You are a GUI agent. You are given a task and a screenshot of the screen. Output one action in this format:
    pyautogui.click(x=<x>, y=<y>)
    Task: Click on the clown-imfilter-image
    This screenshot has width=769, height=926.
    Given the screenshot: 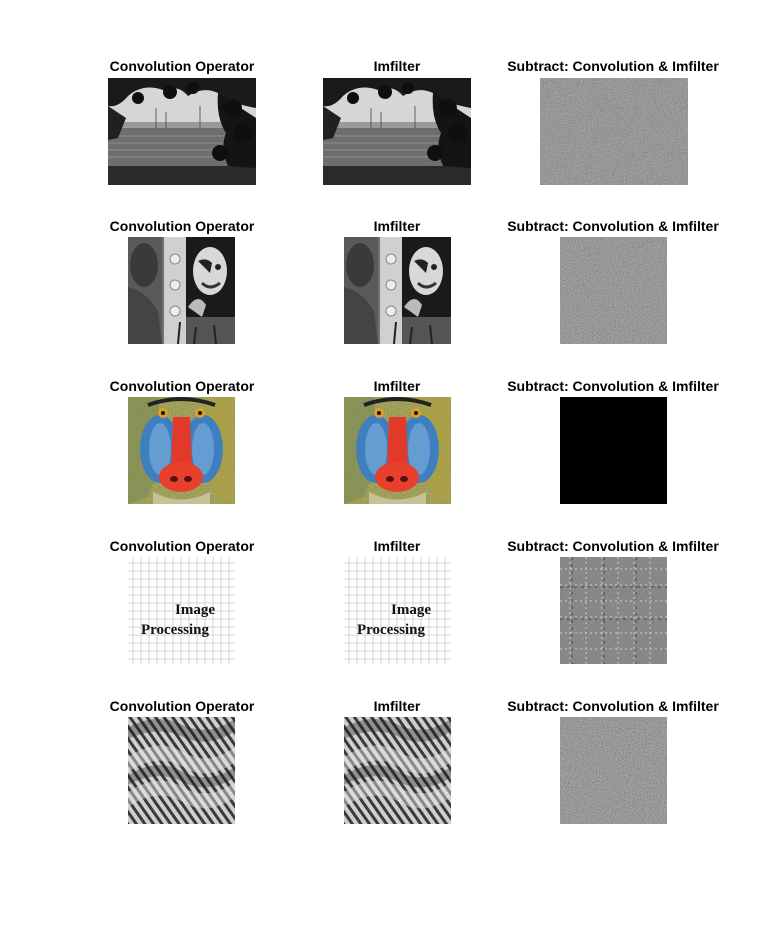 What is the action you would take?
    pyautogui.click(x=397, y=290)
    